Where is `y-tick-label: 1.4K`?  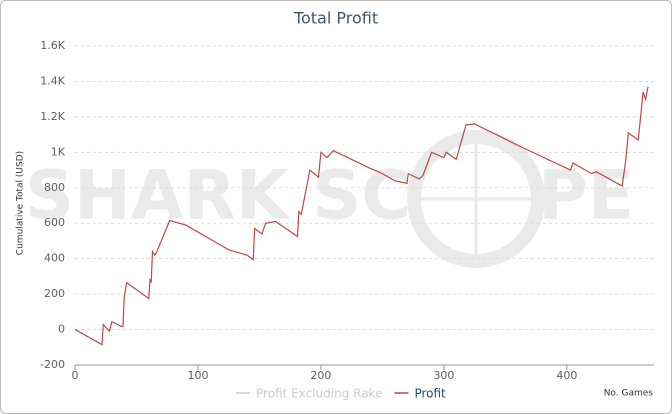
y-tick-label: 1.4K is located at coordinates (52, 80).